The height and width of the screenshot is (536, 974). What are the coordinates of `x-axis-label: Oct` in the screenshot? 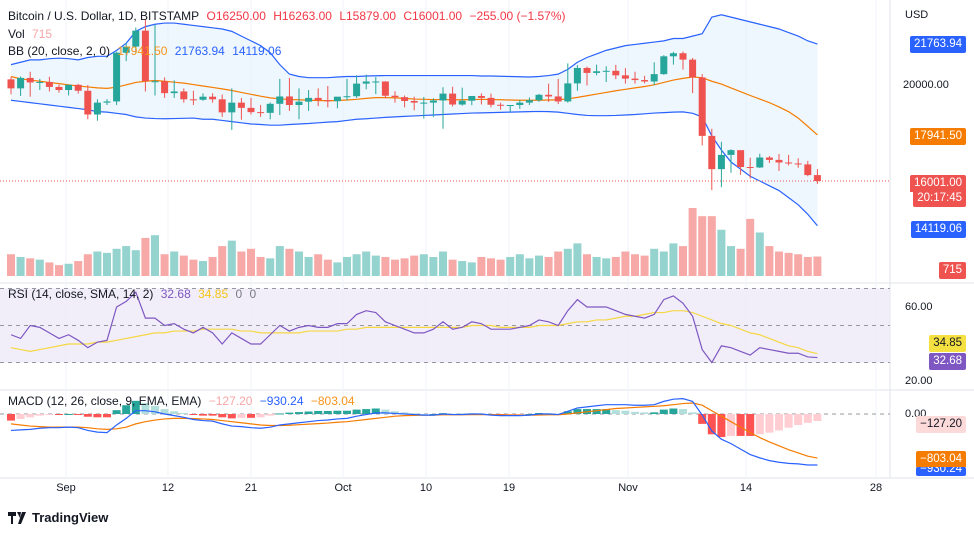 It's located at (342, 488).